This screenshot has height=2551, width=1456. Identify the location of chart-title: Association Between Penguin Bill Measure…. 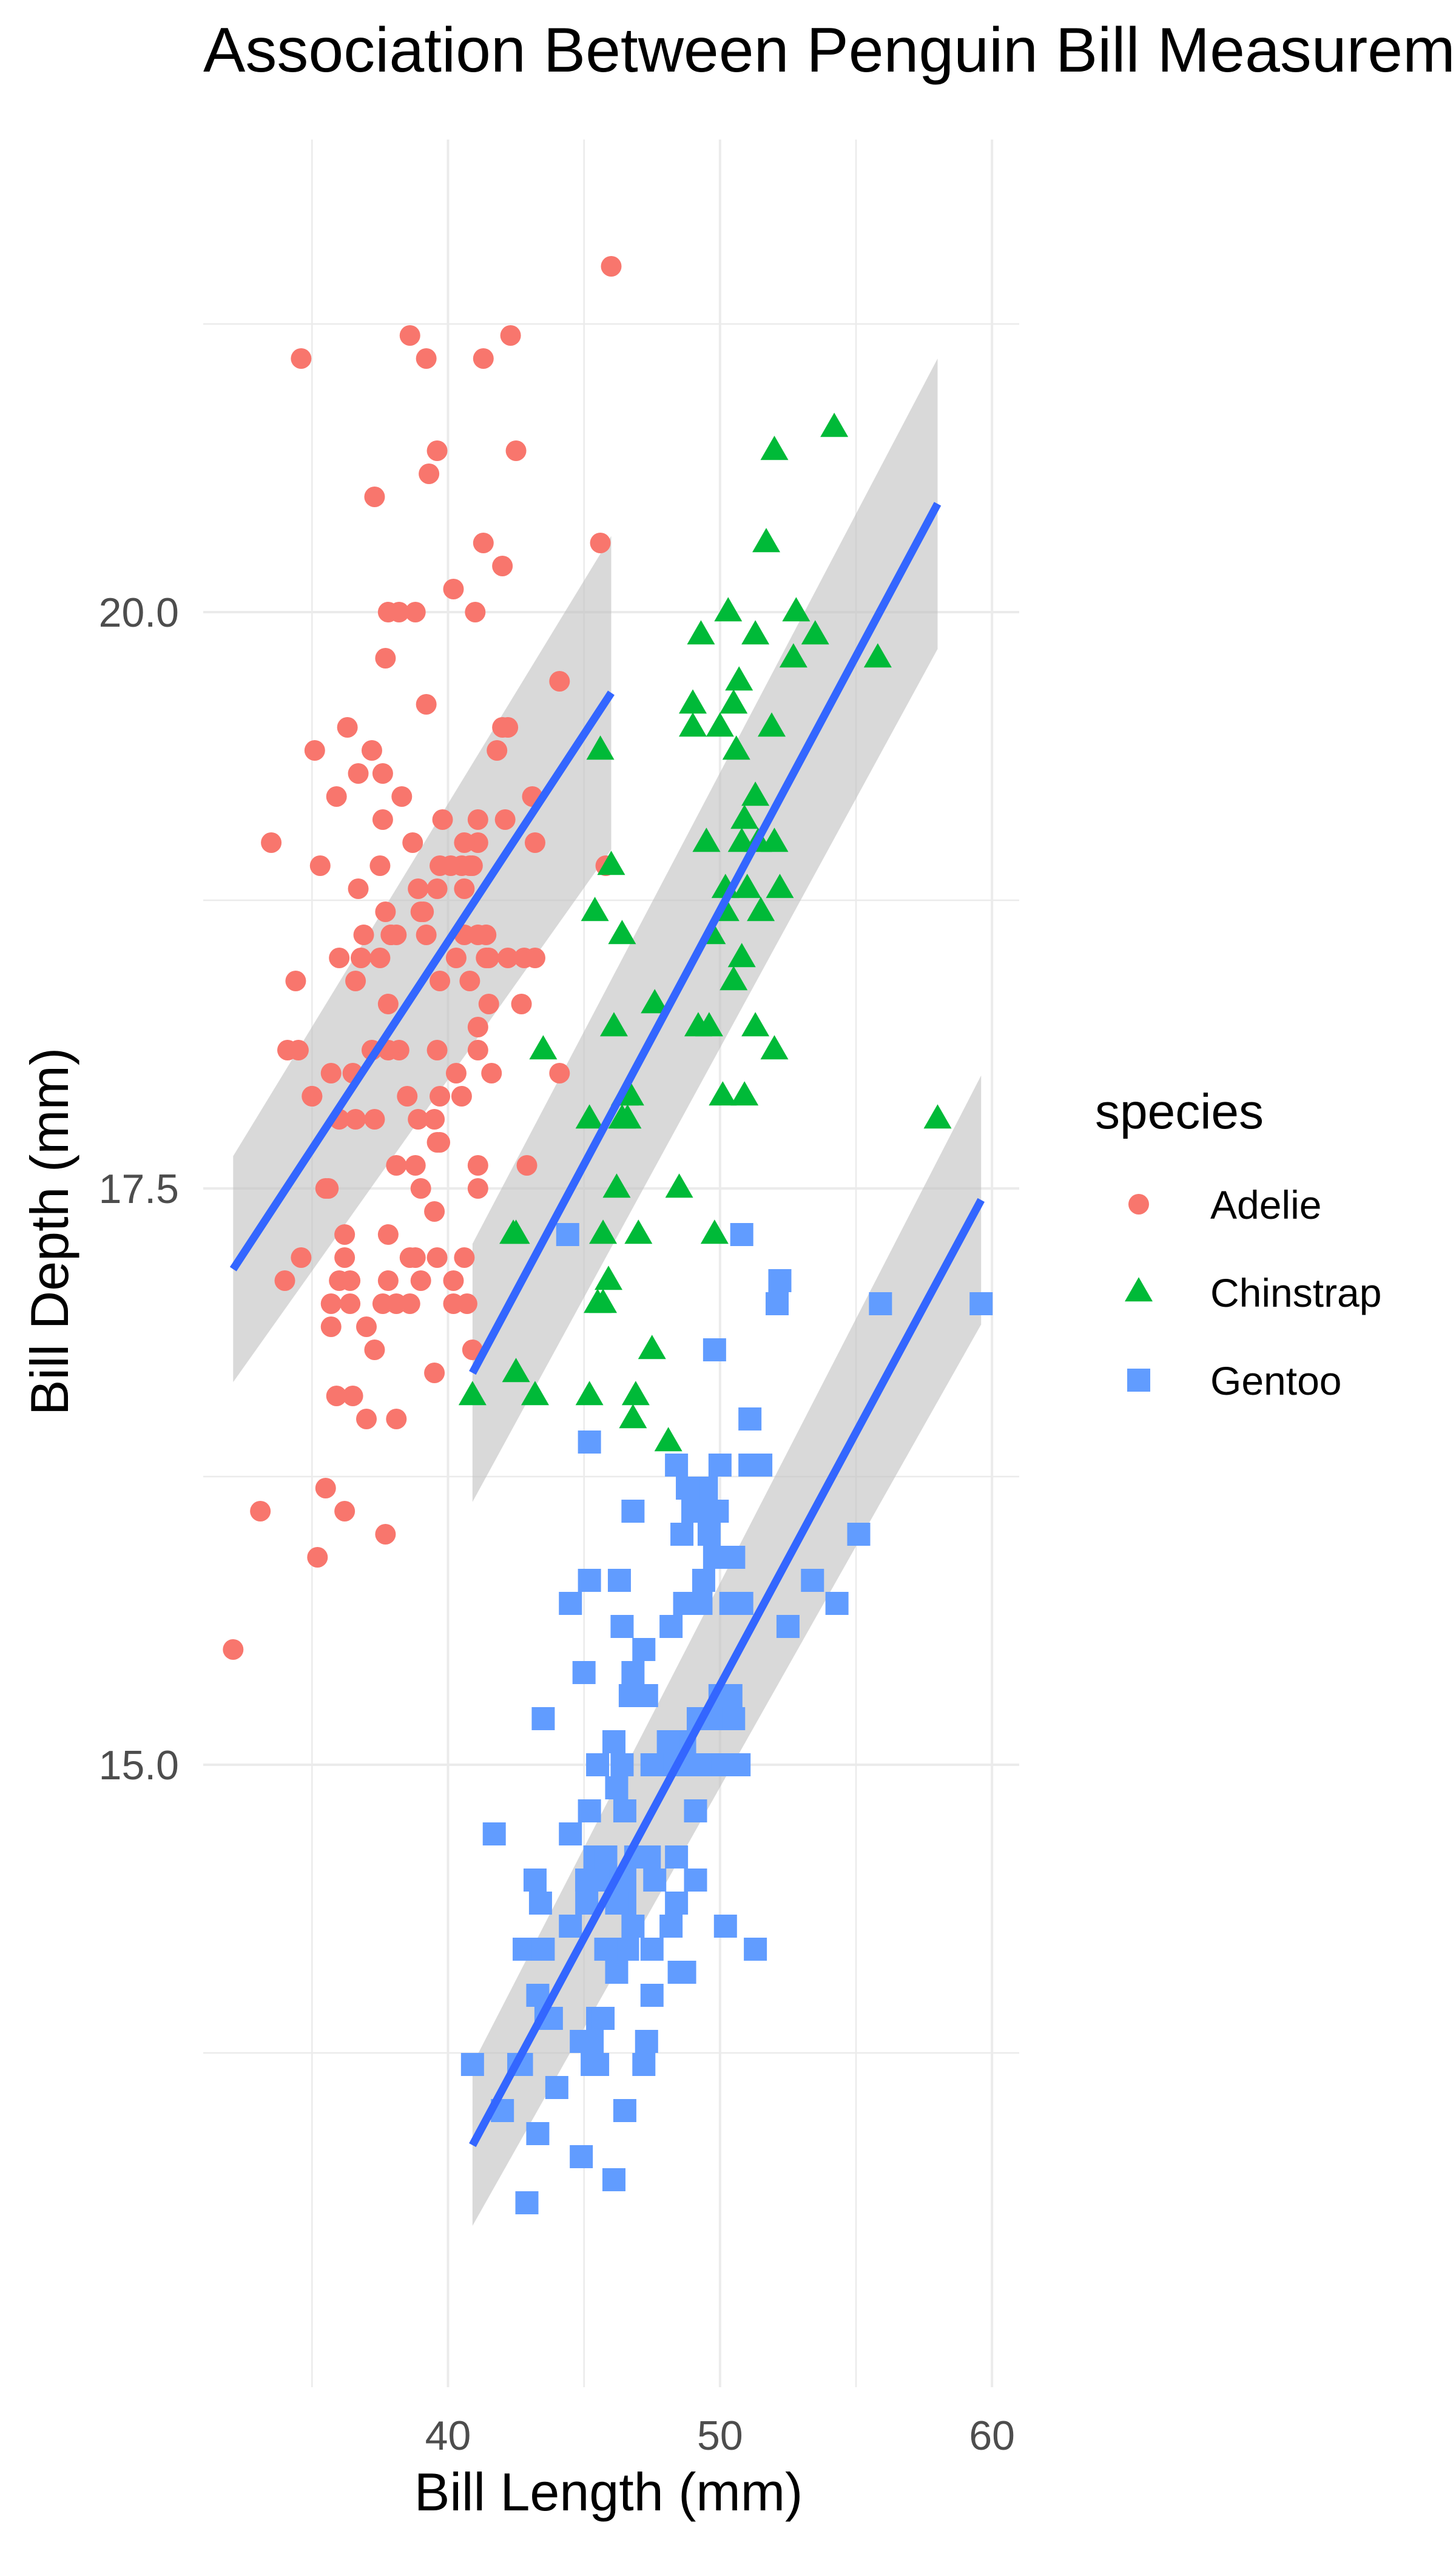
(829, 50).